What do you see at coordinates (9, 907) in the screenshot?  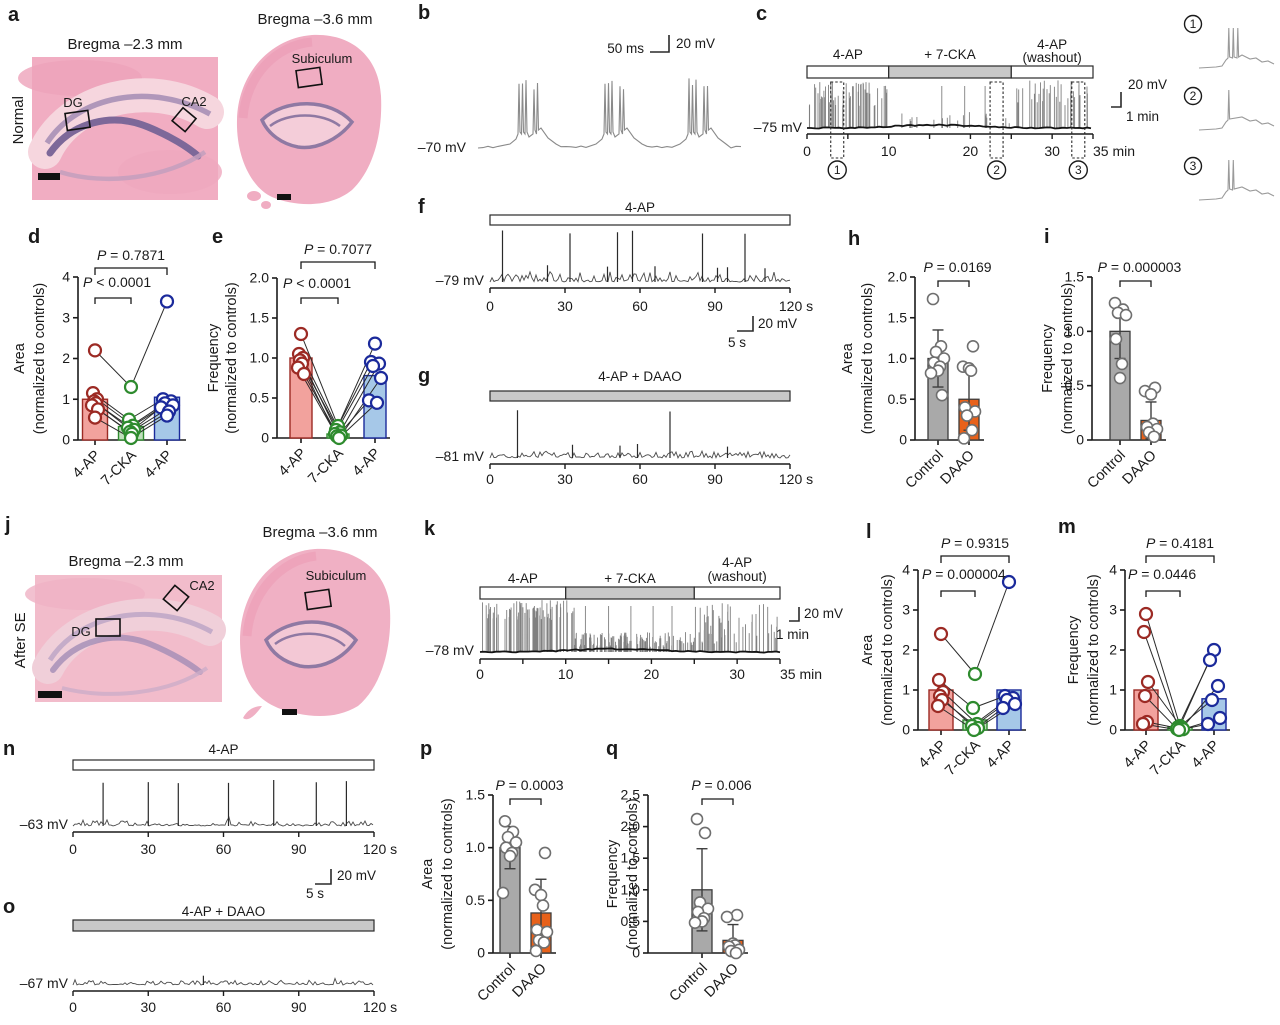 I see `panel-letter-o: o` at bounding box center [9, 907].